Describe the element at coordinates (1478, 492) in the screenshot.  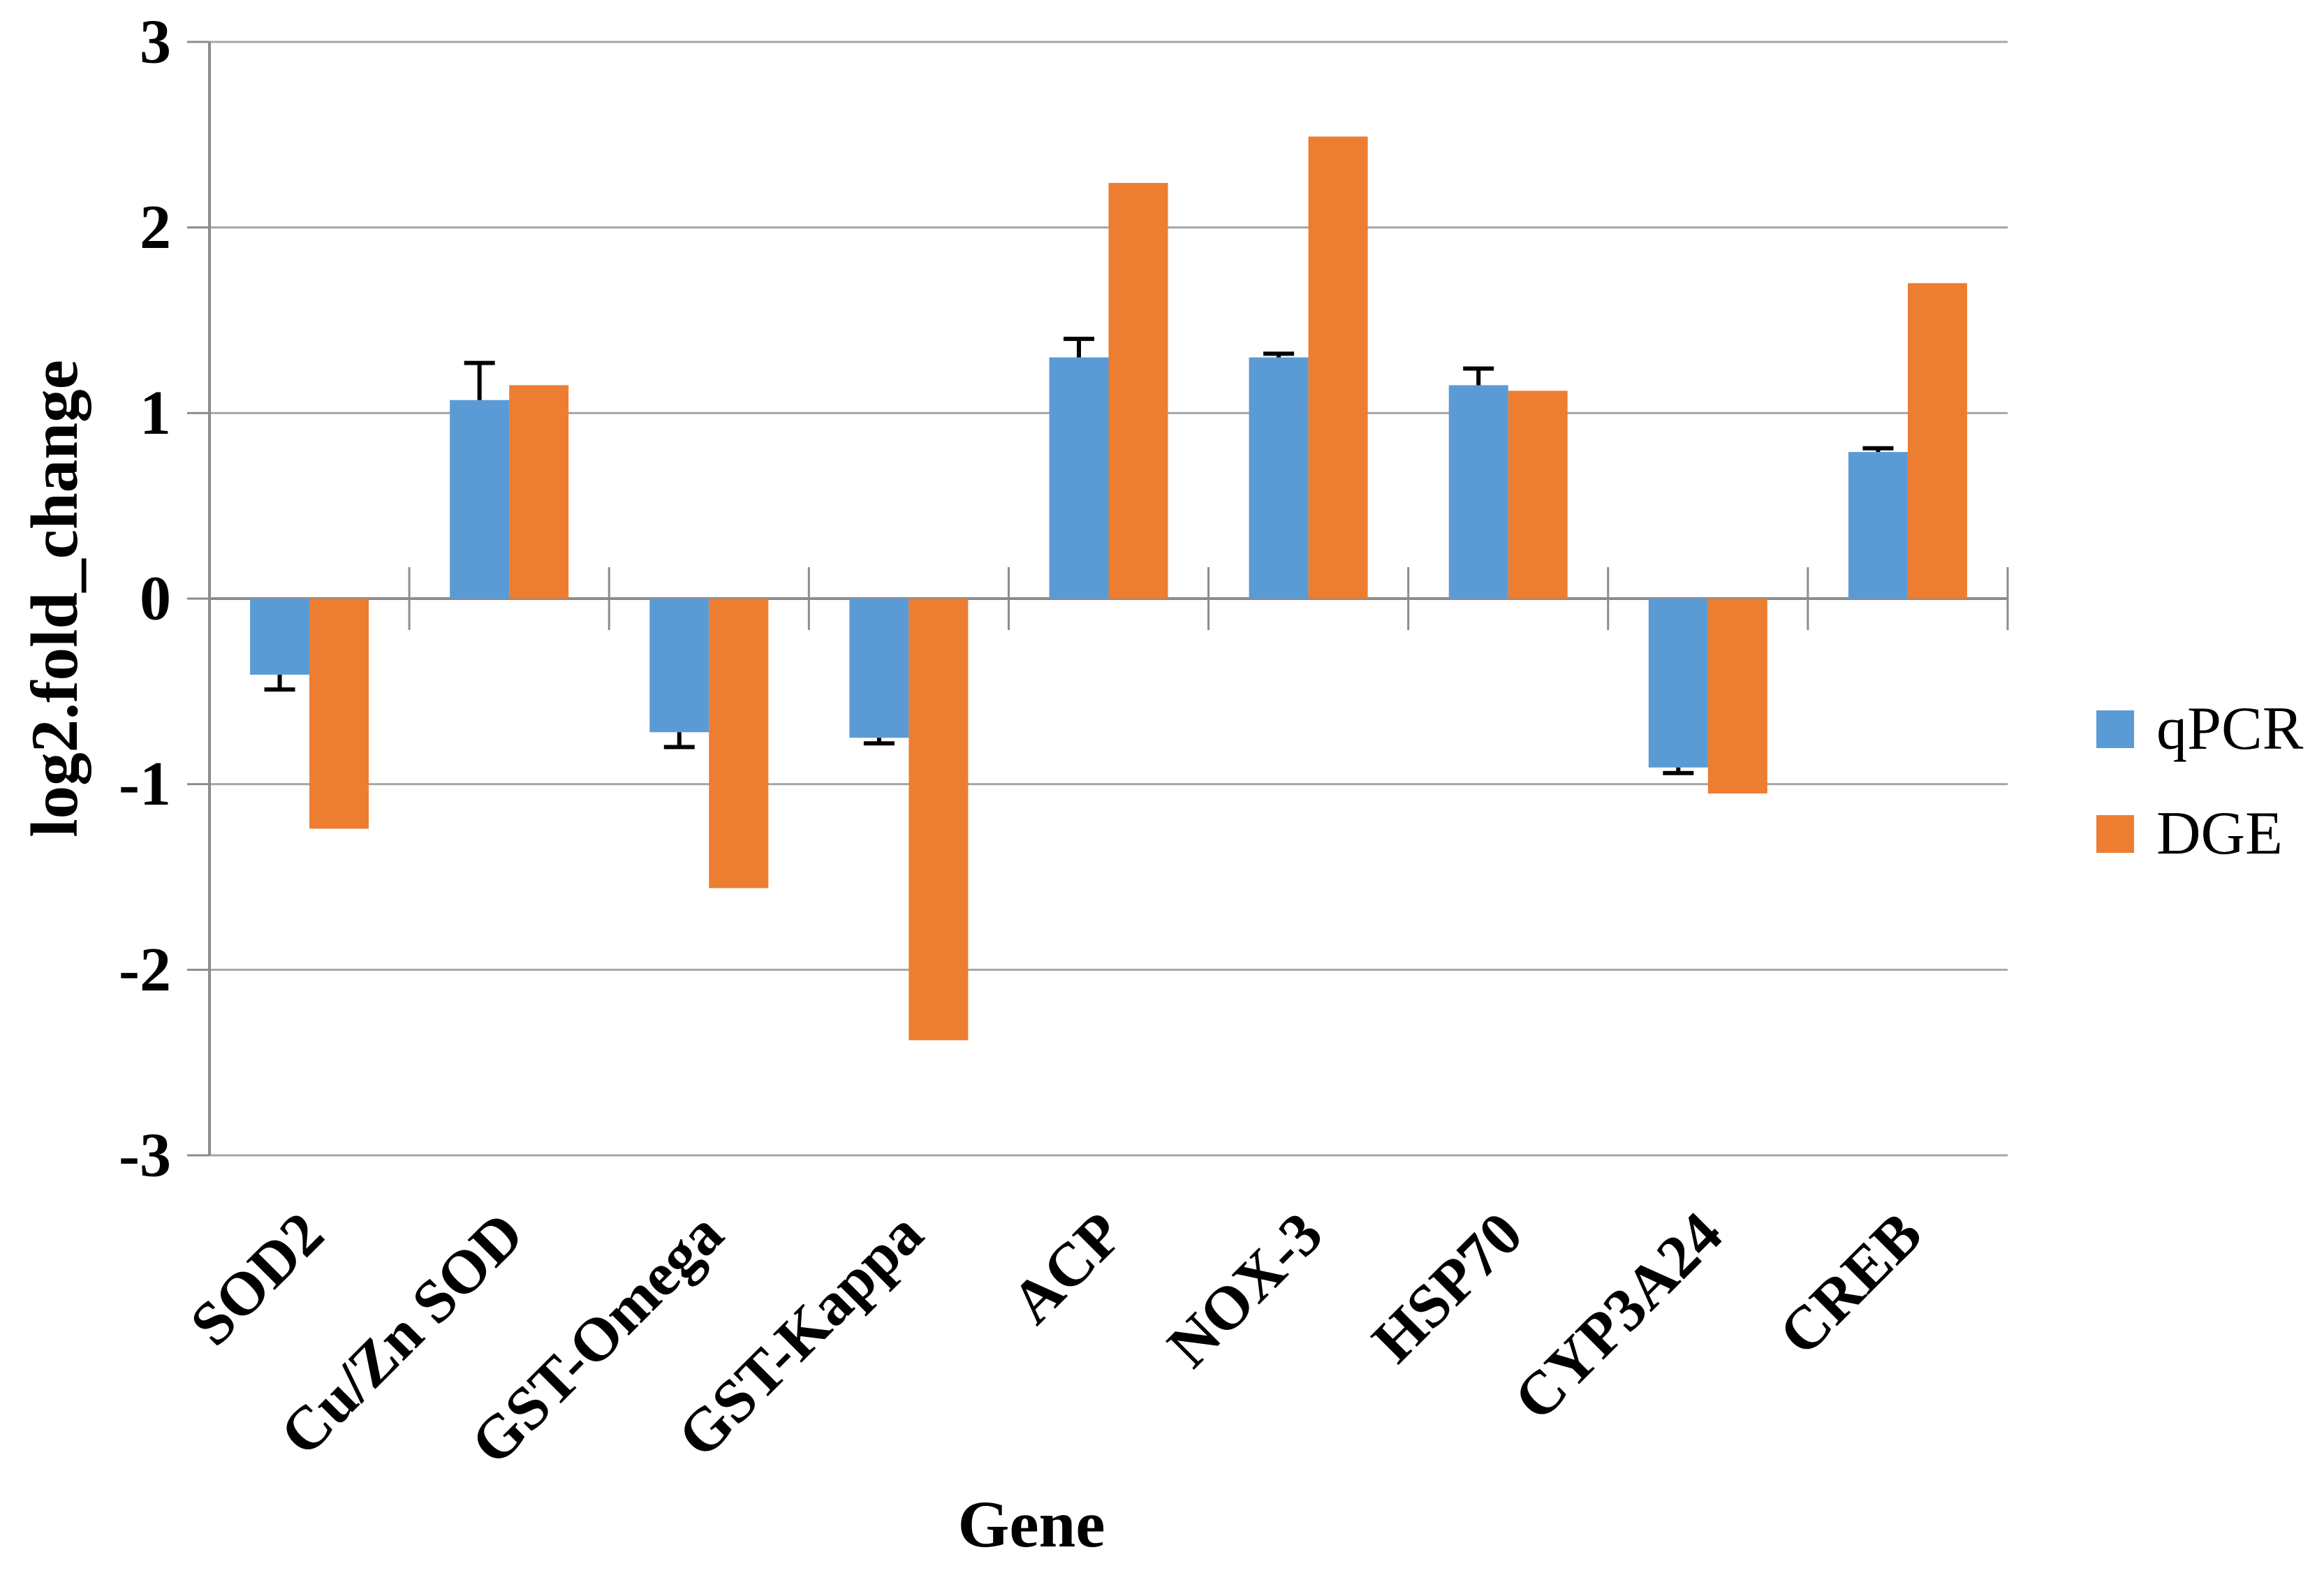
I see `bar-qpcr-hsp70` at that location.